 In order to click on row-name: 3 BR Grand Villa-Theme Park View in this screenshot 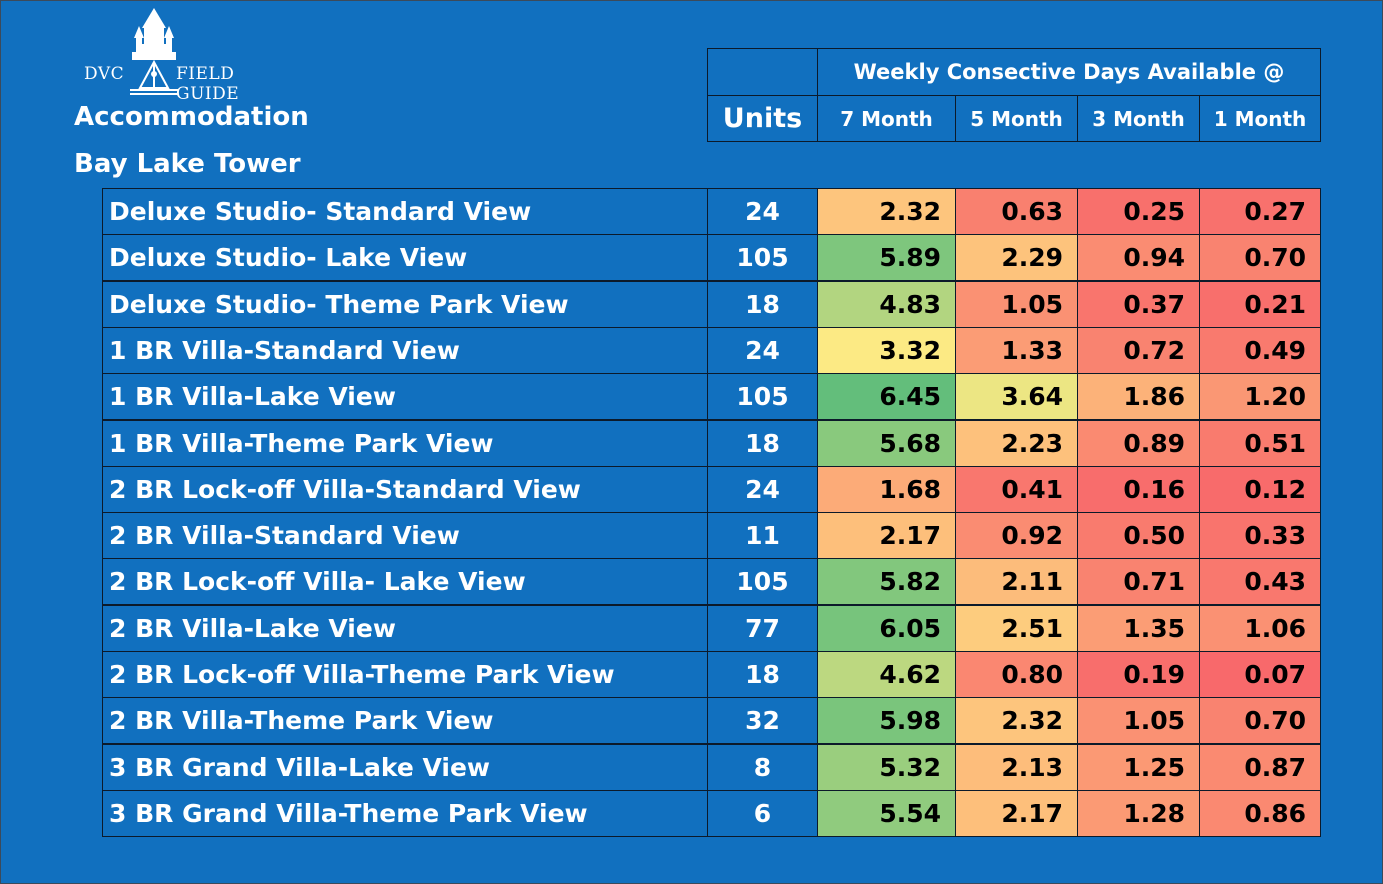, I will do `click(405, 813)`.